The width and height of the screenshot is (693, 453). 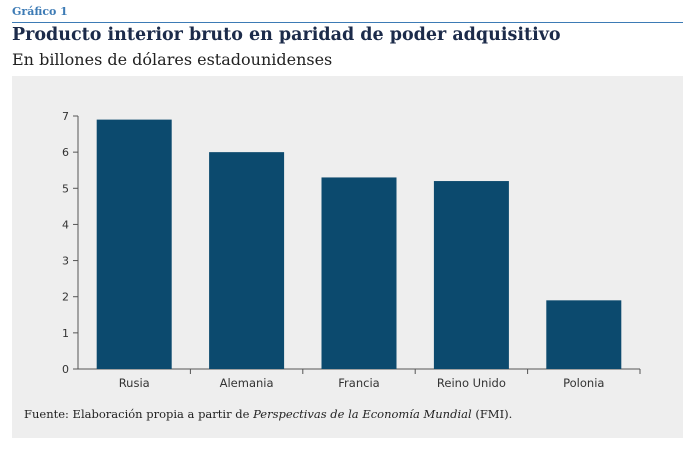 I want to click on y-tick-label: 3, so click(x=65, y=261).